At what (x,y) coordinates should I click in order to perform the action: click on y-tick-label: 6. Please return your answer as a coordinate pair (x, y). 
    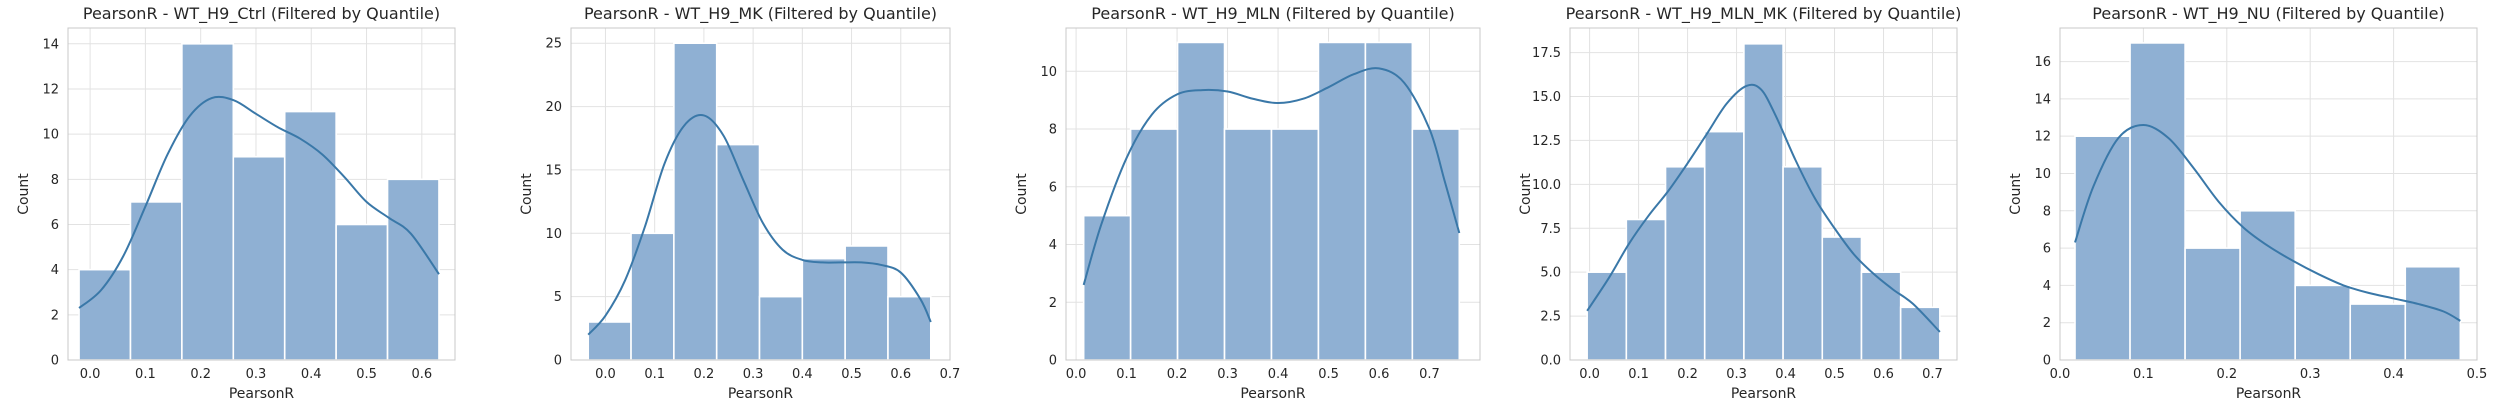
    Looking at the image, I should click on (2047, 249).